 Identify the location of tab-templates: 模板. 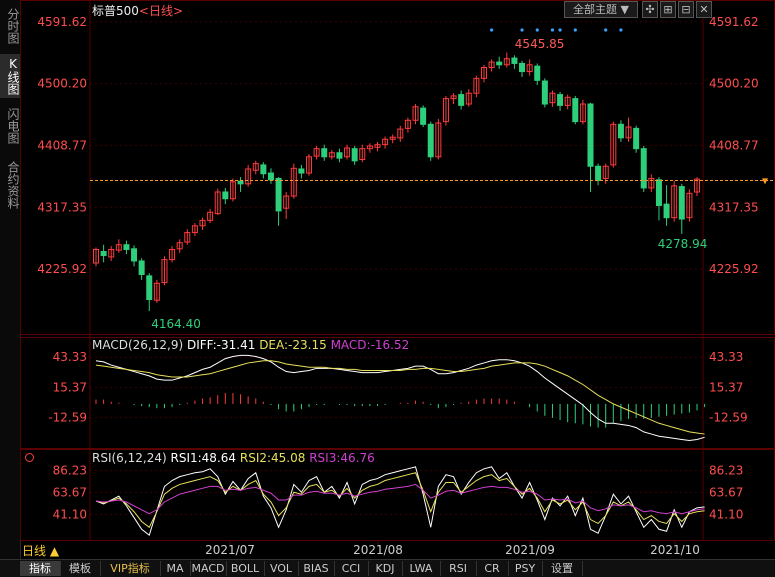
(80, 568).